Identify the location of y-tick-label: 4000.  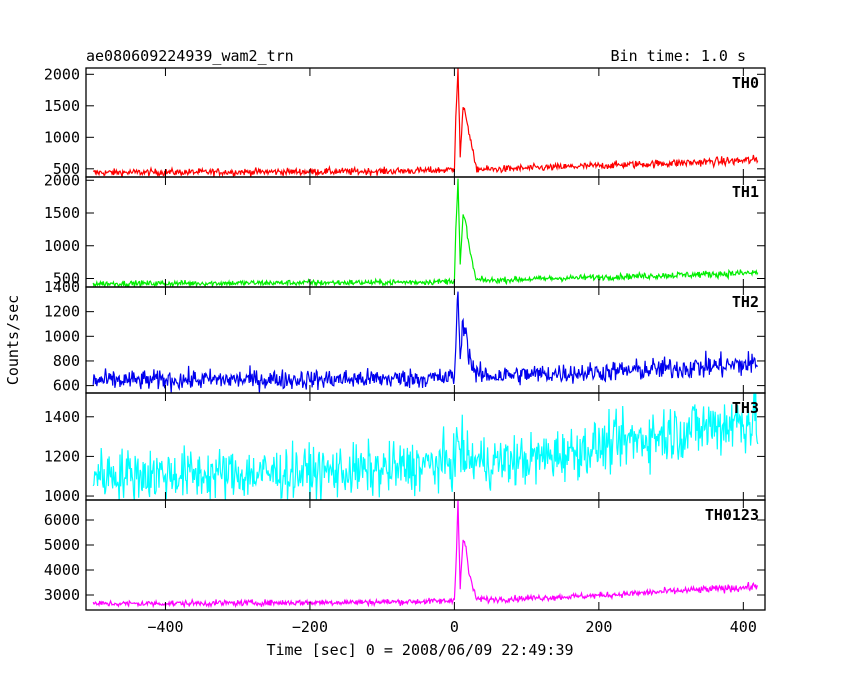
(62, 570).